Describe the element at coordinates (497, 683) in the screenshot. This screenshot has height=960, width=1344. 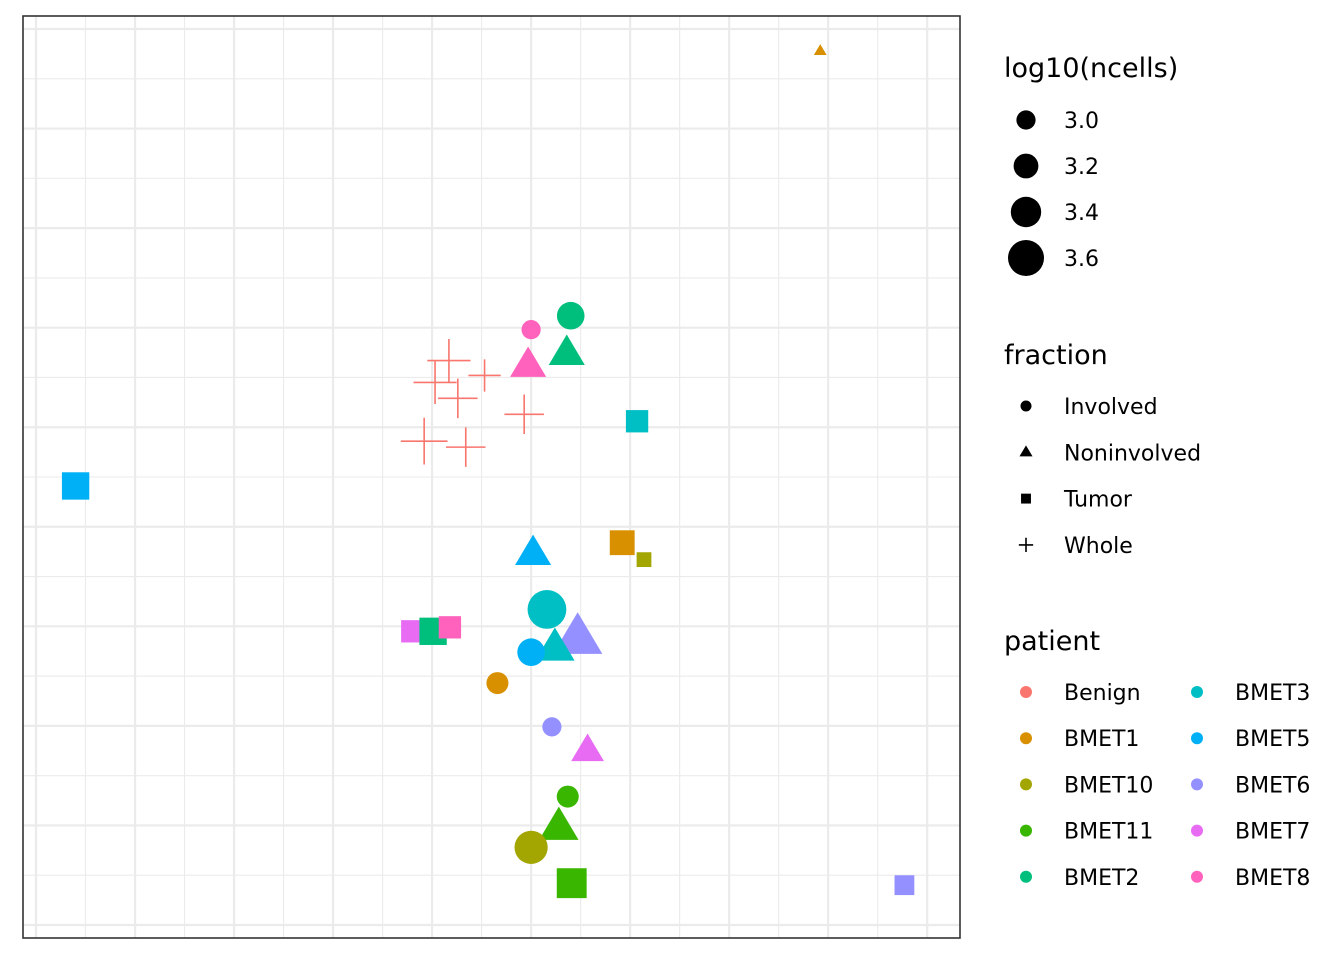
I see `point-bmet1-involved` at that location.